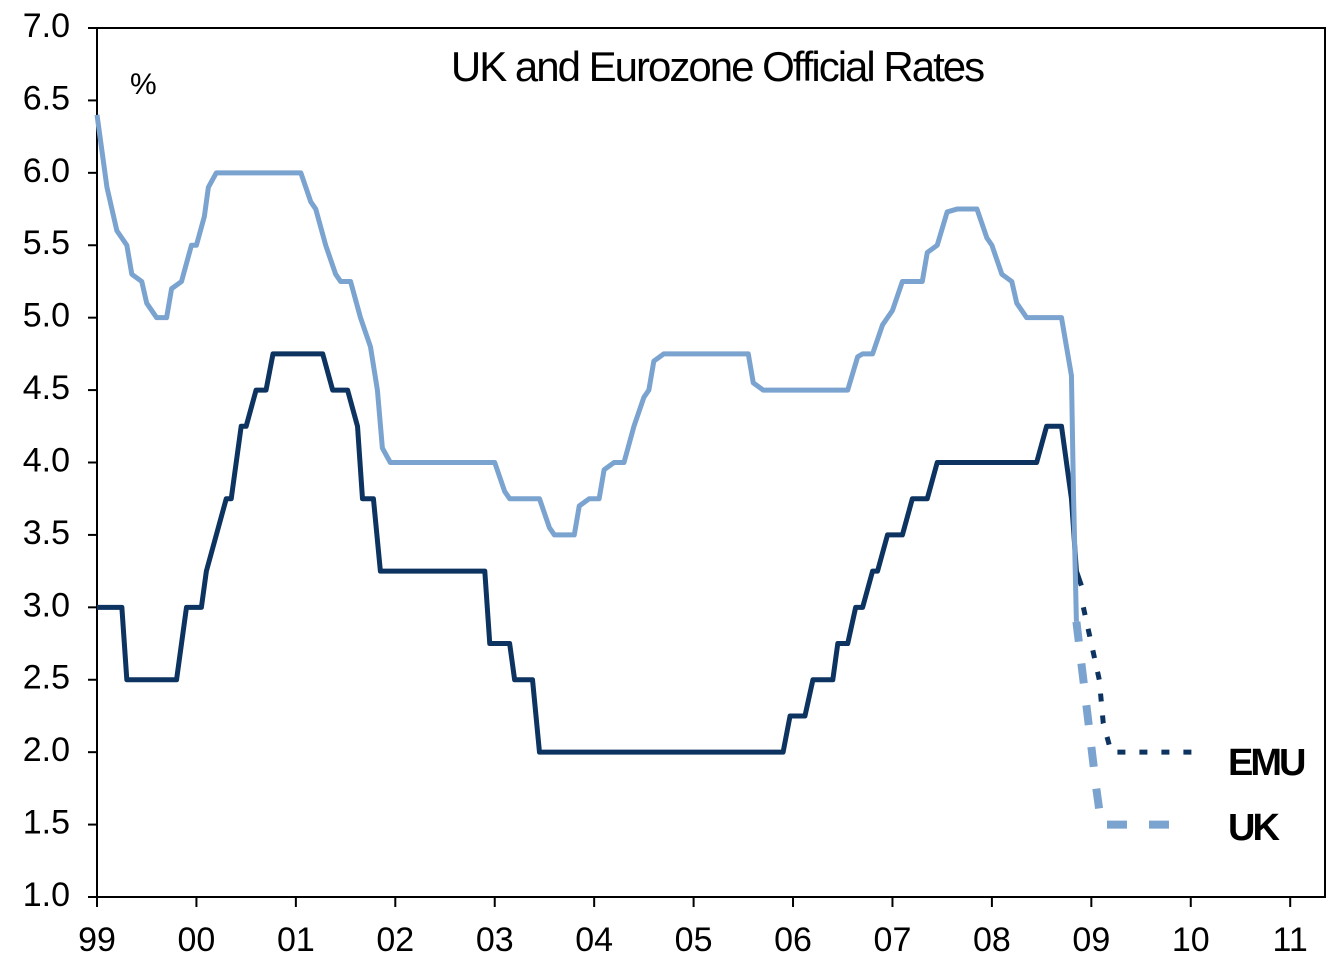  I want to click on x-tick-label: 03, so click(495, 940).